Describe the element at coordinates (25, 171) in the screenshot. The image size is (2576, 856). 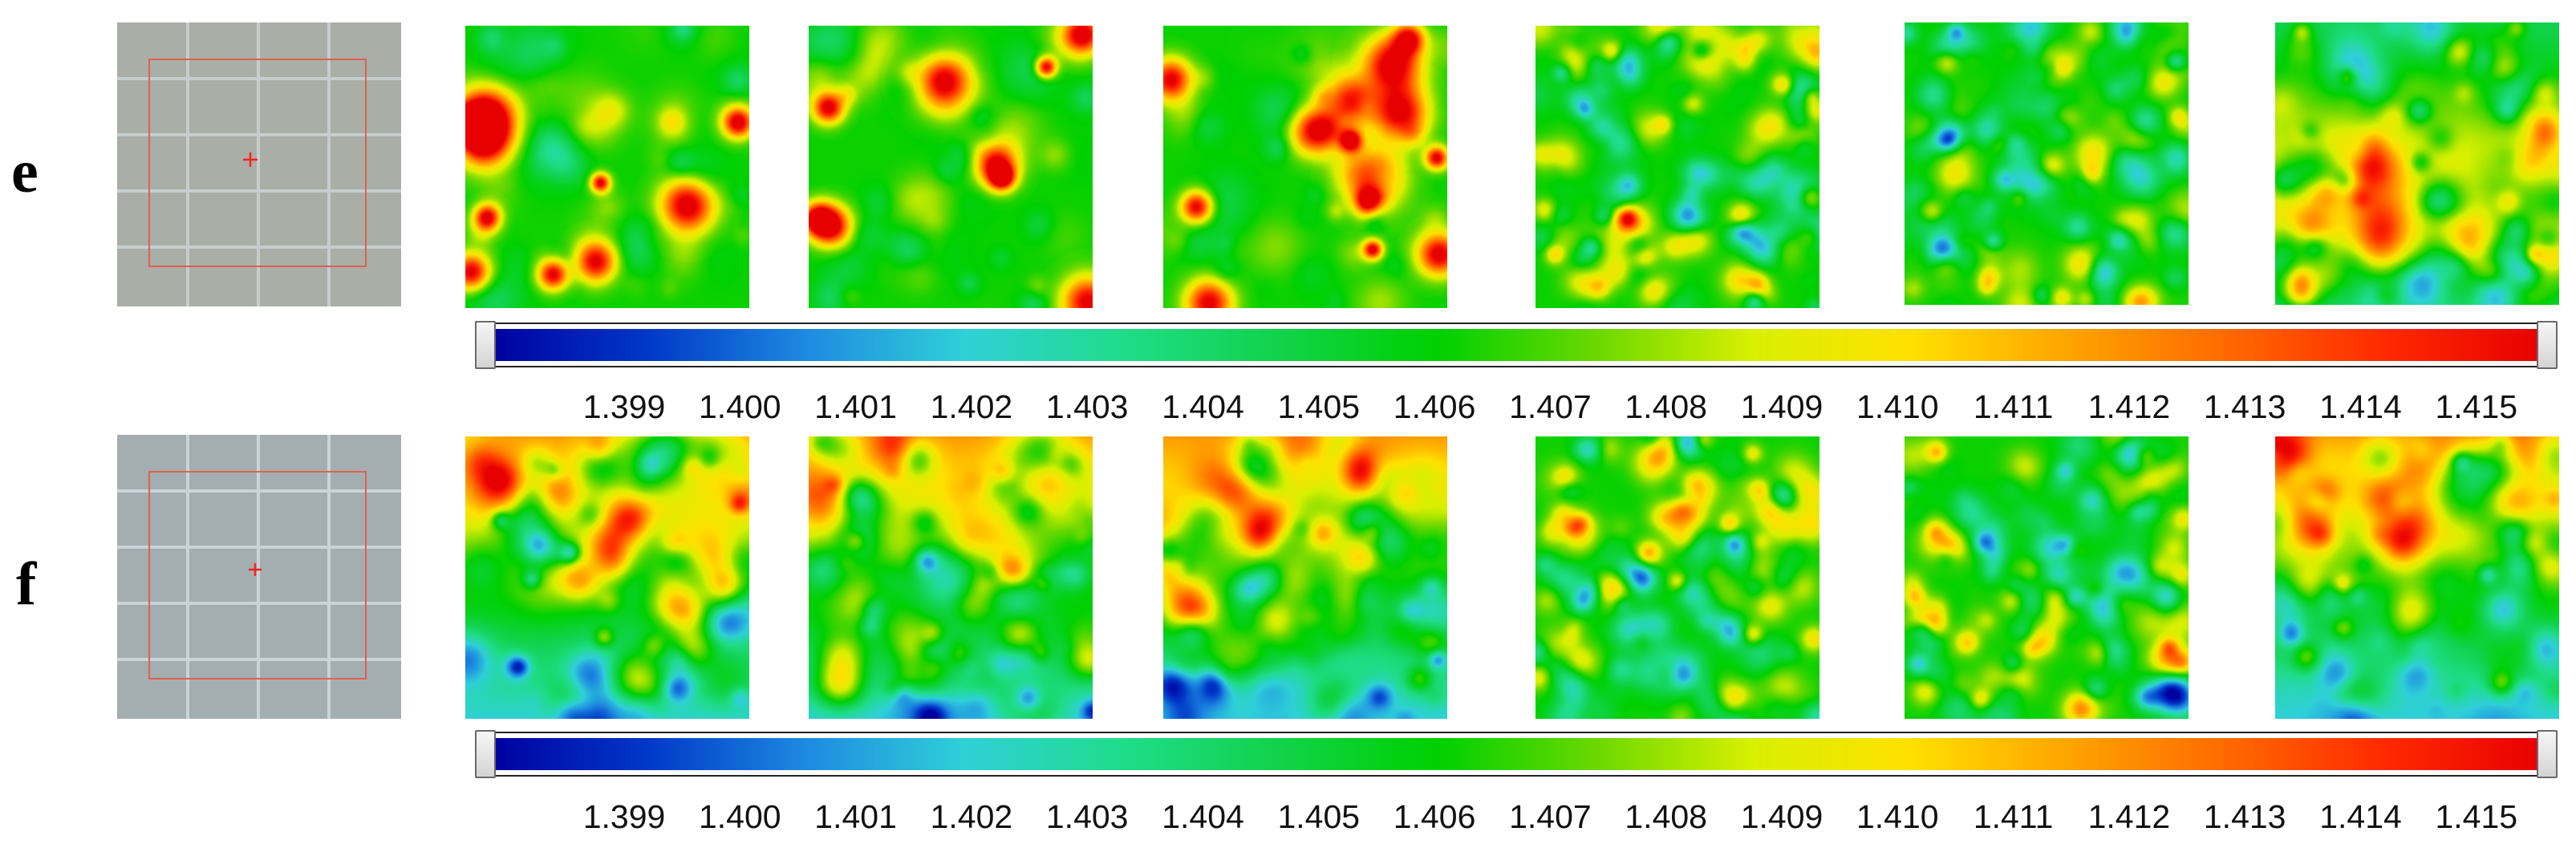
I see `row-label-e: e` at that location.